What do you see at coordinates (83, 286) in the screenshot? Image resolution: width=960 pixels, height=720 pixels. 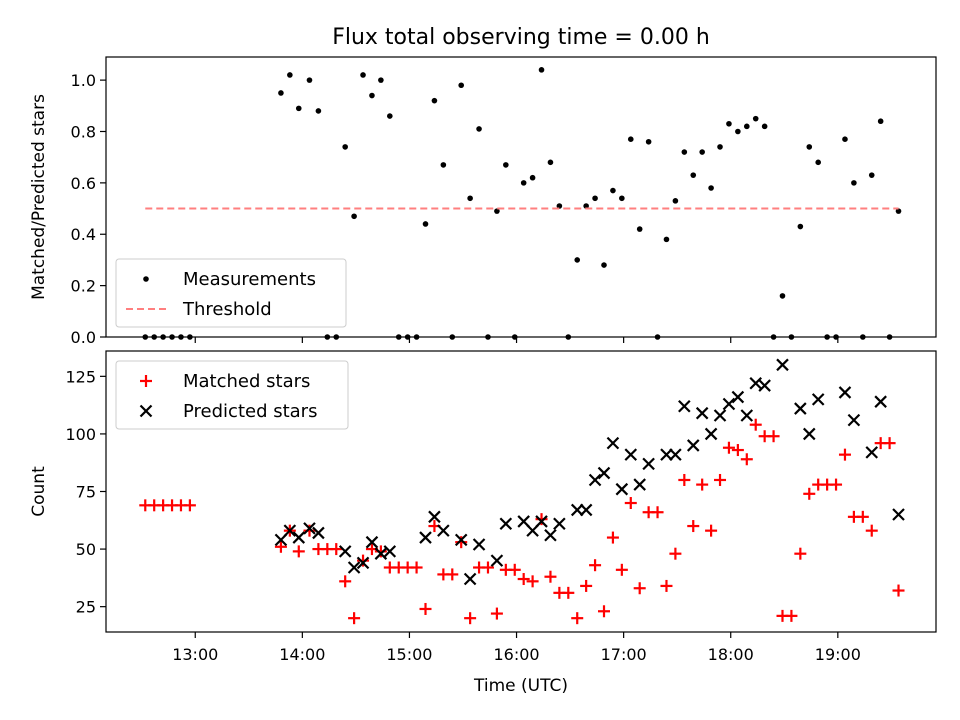 I see `y-tick-label: 0.2` at bounding box center [83, 286].